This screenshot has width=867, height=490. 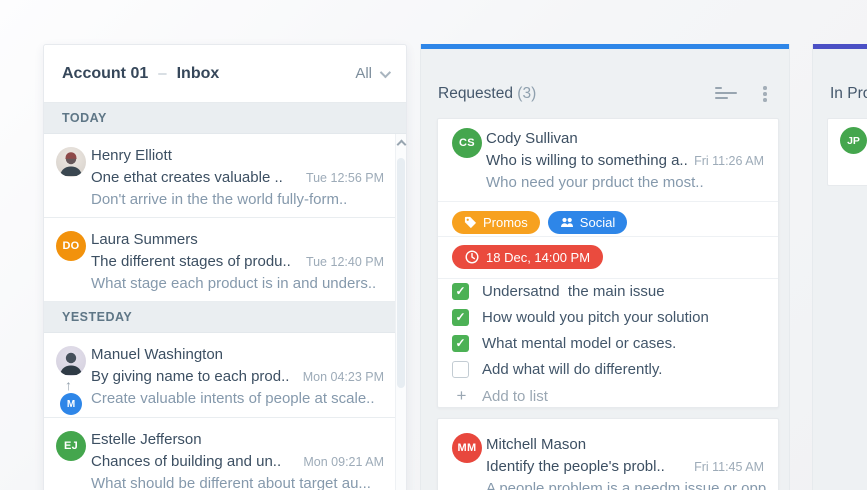 What do you see at coordinates (144, 239) in the screenshot?
I see `sender-name: Laura Summers` at bounding box center [144, 239].